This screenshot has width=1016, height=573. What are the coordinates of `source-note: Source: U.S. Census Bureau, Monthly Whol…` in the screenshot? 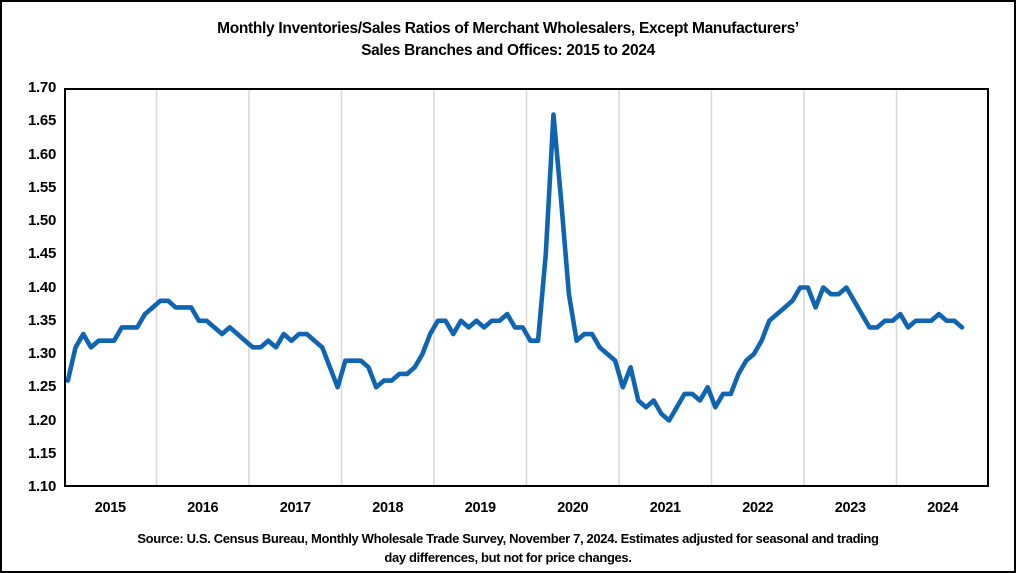 It's located at (508, 548).